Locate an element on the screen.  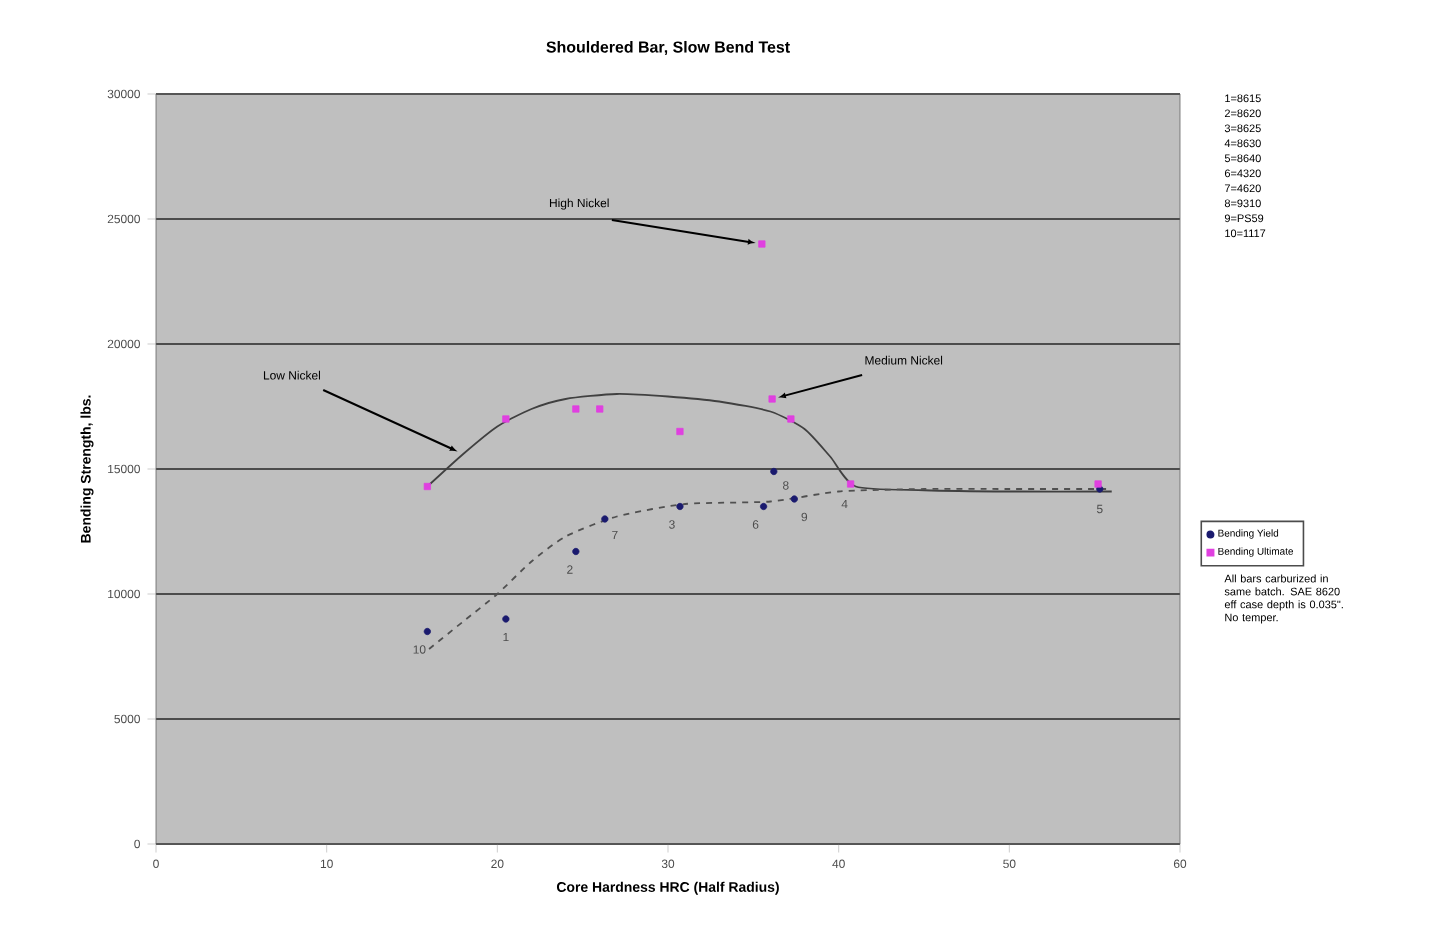
line-series is located at coordinates (769, 443).